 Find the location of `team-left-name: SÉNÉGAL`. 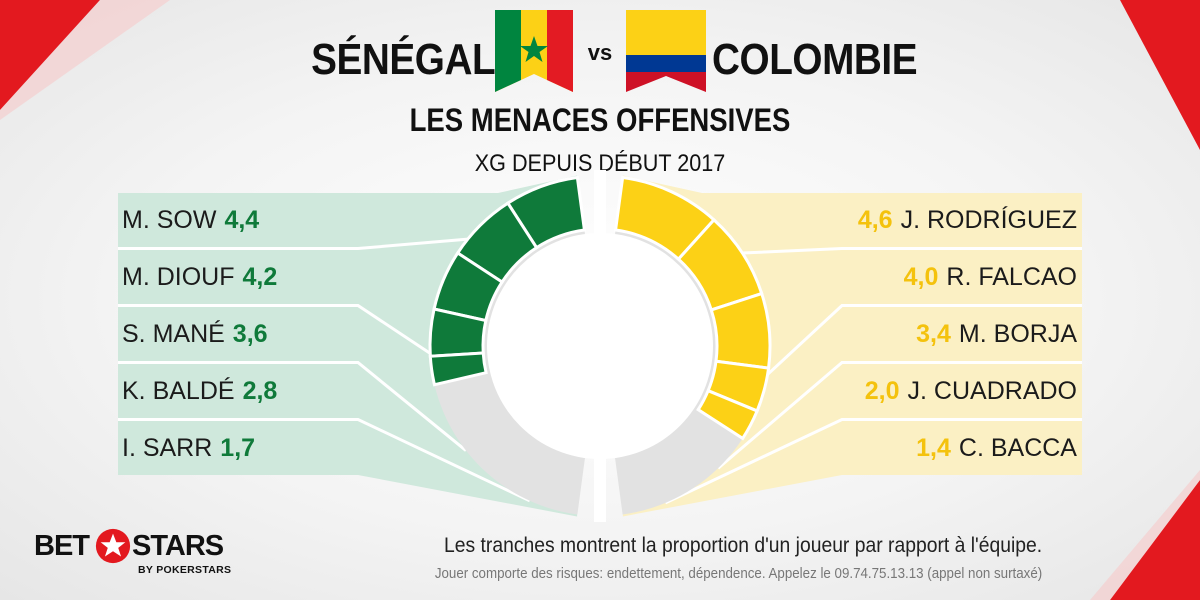

team-left-name: SÉNÉGAL is located at coordinates (403, 59).